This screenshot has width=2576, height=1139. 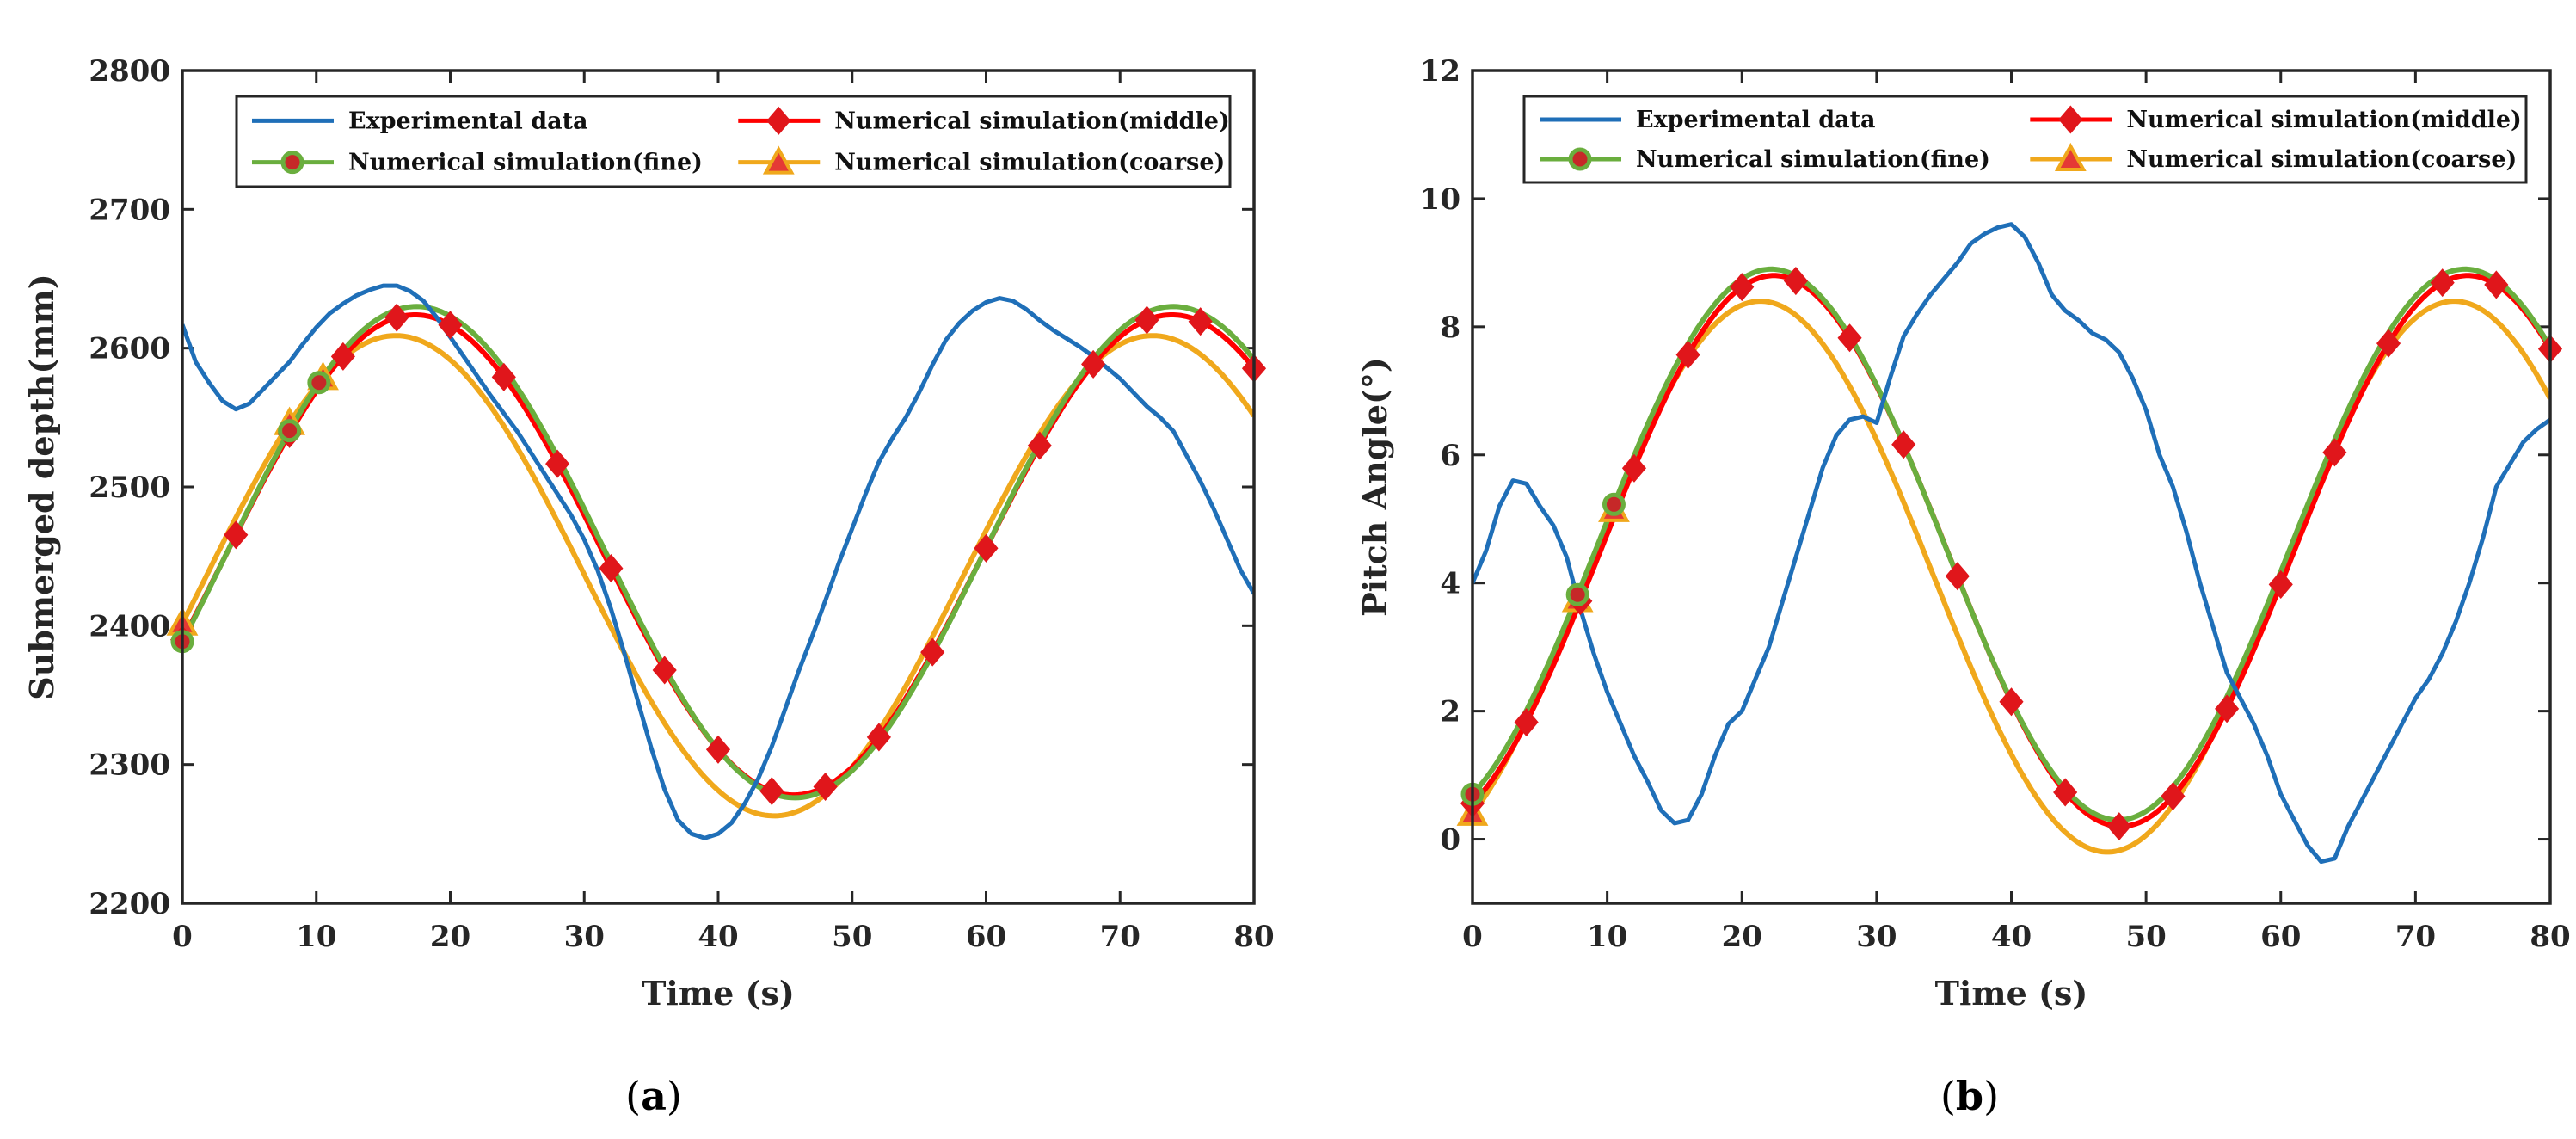 What do you see at coordinates (129, 71) in the screenshot?
I see `y-tick-label: 2800` at bounding box center [129, 71].